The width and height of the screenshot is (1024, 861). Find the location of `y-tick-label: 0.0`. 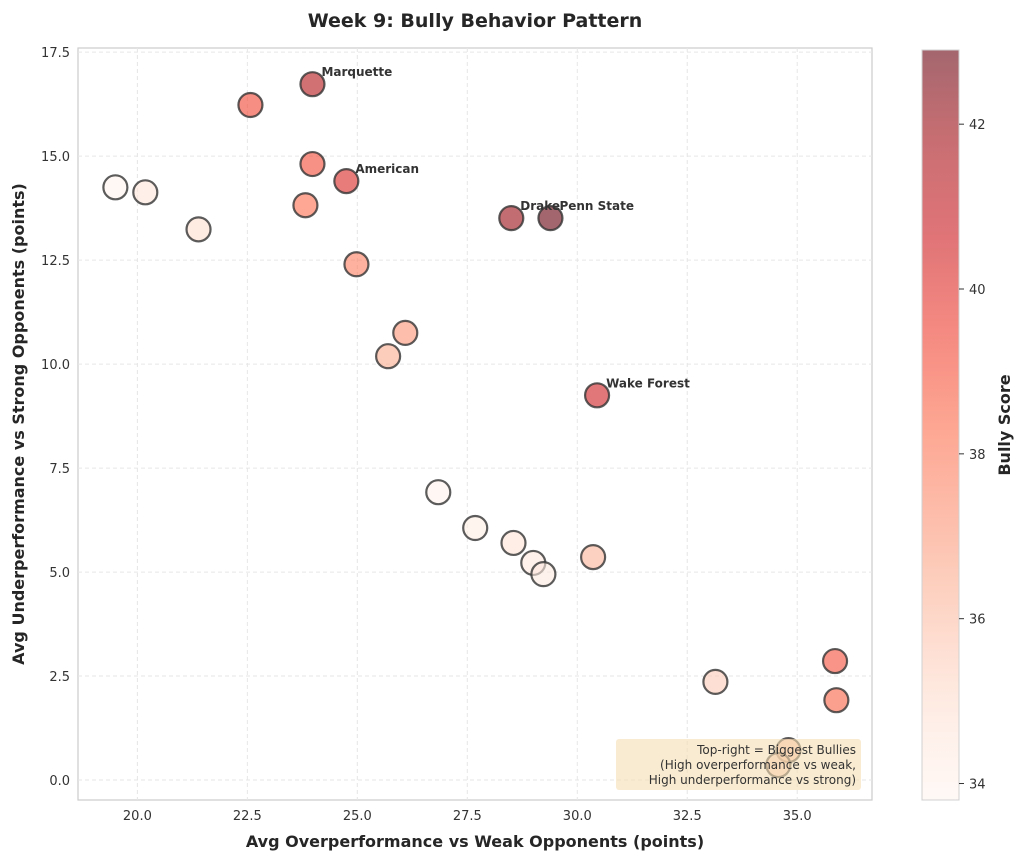

y-tick-label: 0.0 is located at coordinates (59, 781).